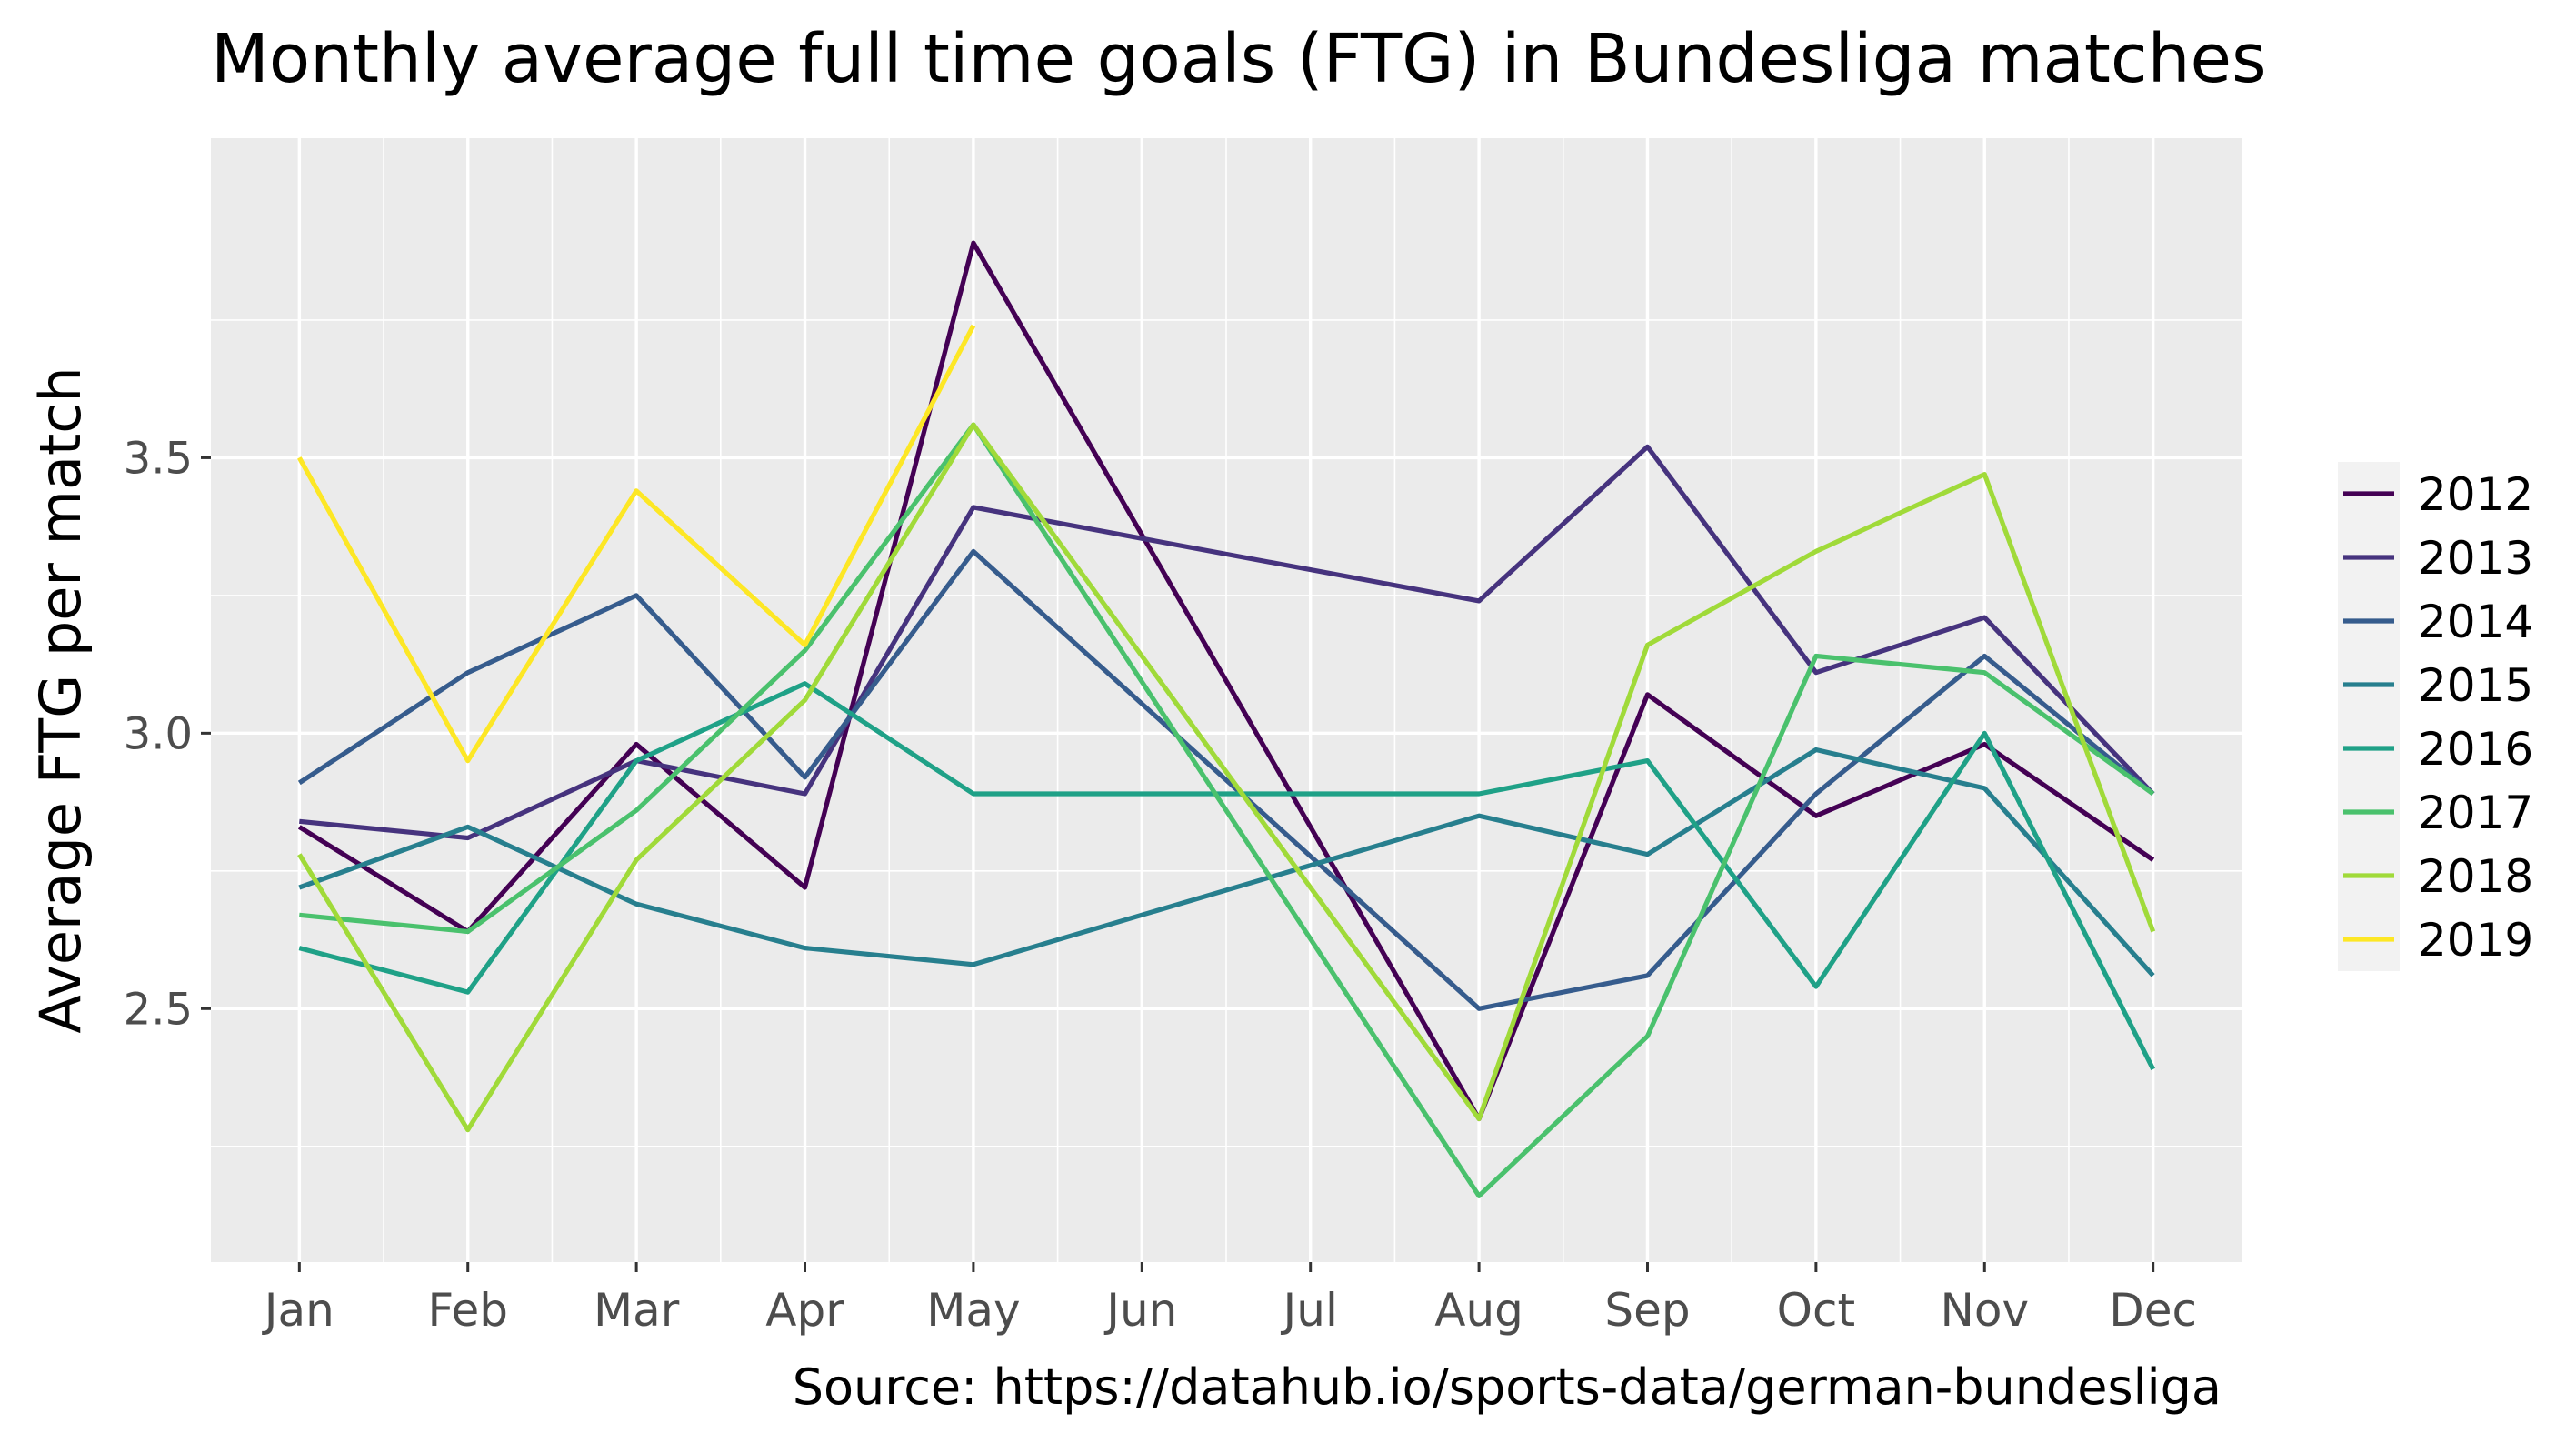 Image resolution: width=2576 pixels, height=1443 pixels. I want to click on legend-label-2018: 2018, so click(2475, 876).